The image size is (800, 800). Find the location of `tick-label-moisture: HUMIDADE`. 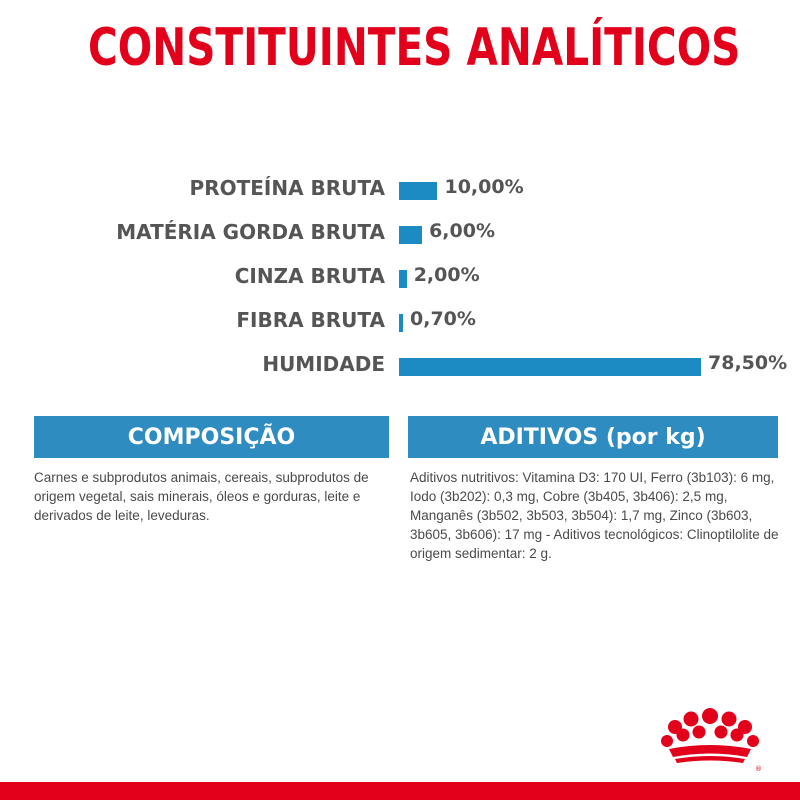

tick-label-moisture: HUMIDADE is located at coordinates (323, 364).